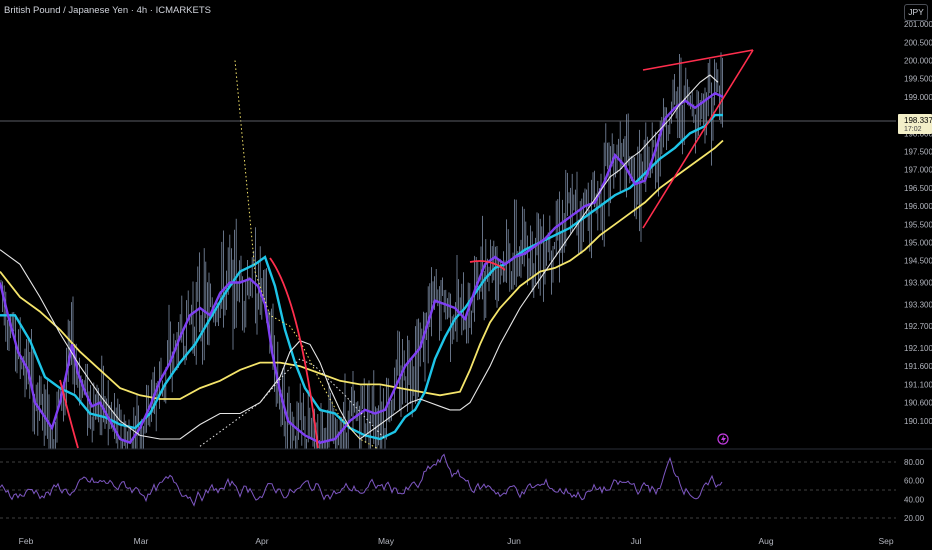  I want to click on price-tick-1: 200.500, so click(918, 42).